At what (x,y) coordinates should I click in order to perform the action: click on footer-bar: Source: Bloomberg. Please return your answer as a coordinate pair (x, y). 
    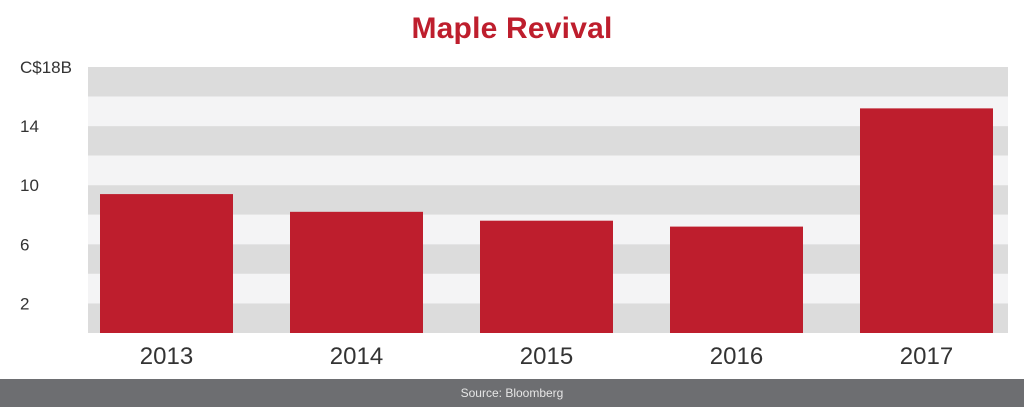
    Looking at the image, I should click on (512, 393).